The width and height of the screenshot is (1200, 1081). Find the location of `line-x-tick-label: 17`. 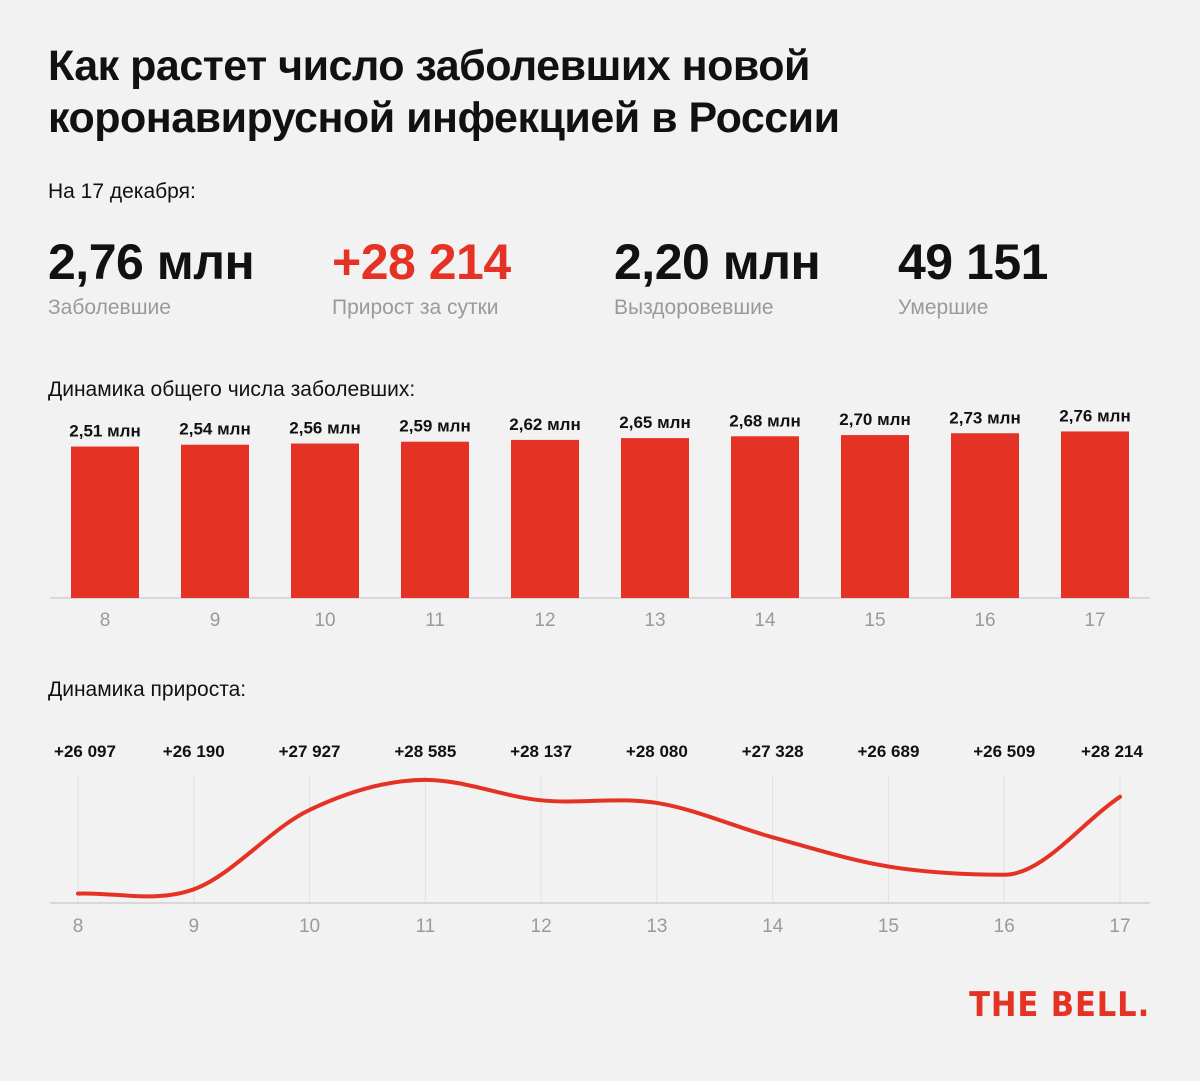

line-x-tick-label: 17 is located at coordinates (1119, 926).